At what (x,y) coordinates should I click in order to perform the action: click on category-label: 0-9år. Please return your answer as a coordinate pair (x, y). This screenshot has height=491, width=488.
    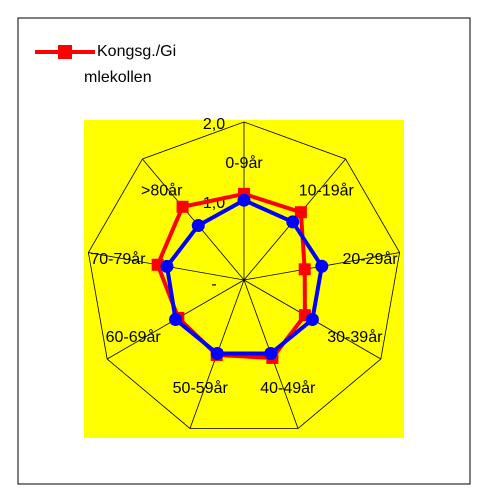
    Looking at the image, I should click on (244, 163).